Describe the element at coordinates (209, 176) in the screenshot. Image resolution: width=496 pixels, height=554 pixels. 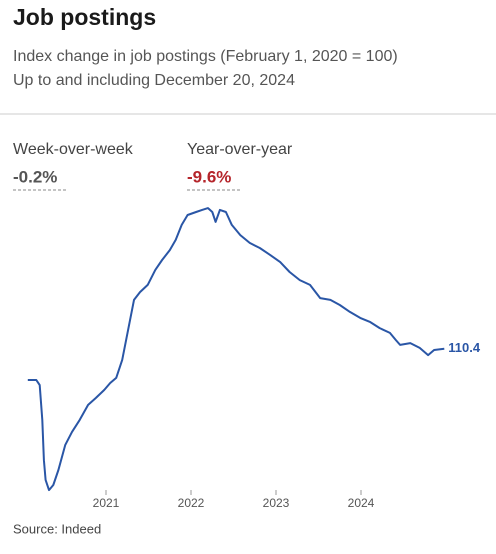
I see `stat-value: -9.6%` at that location.